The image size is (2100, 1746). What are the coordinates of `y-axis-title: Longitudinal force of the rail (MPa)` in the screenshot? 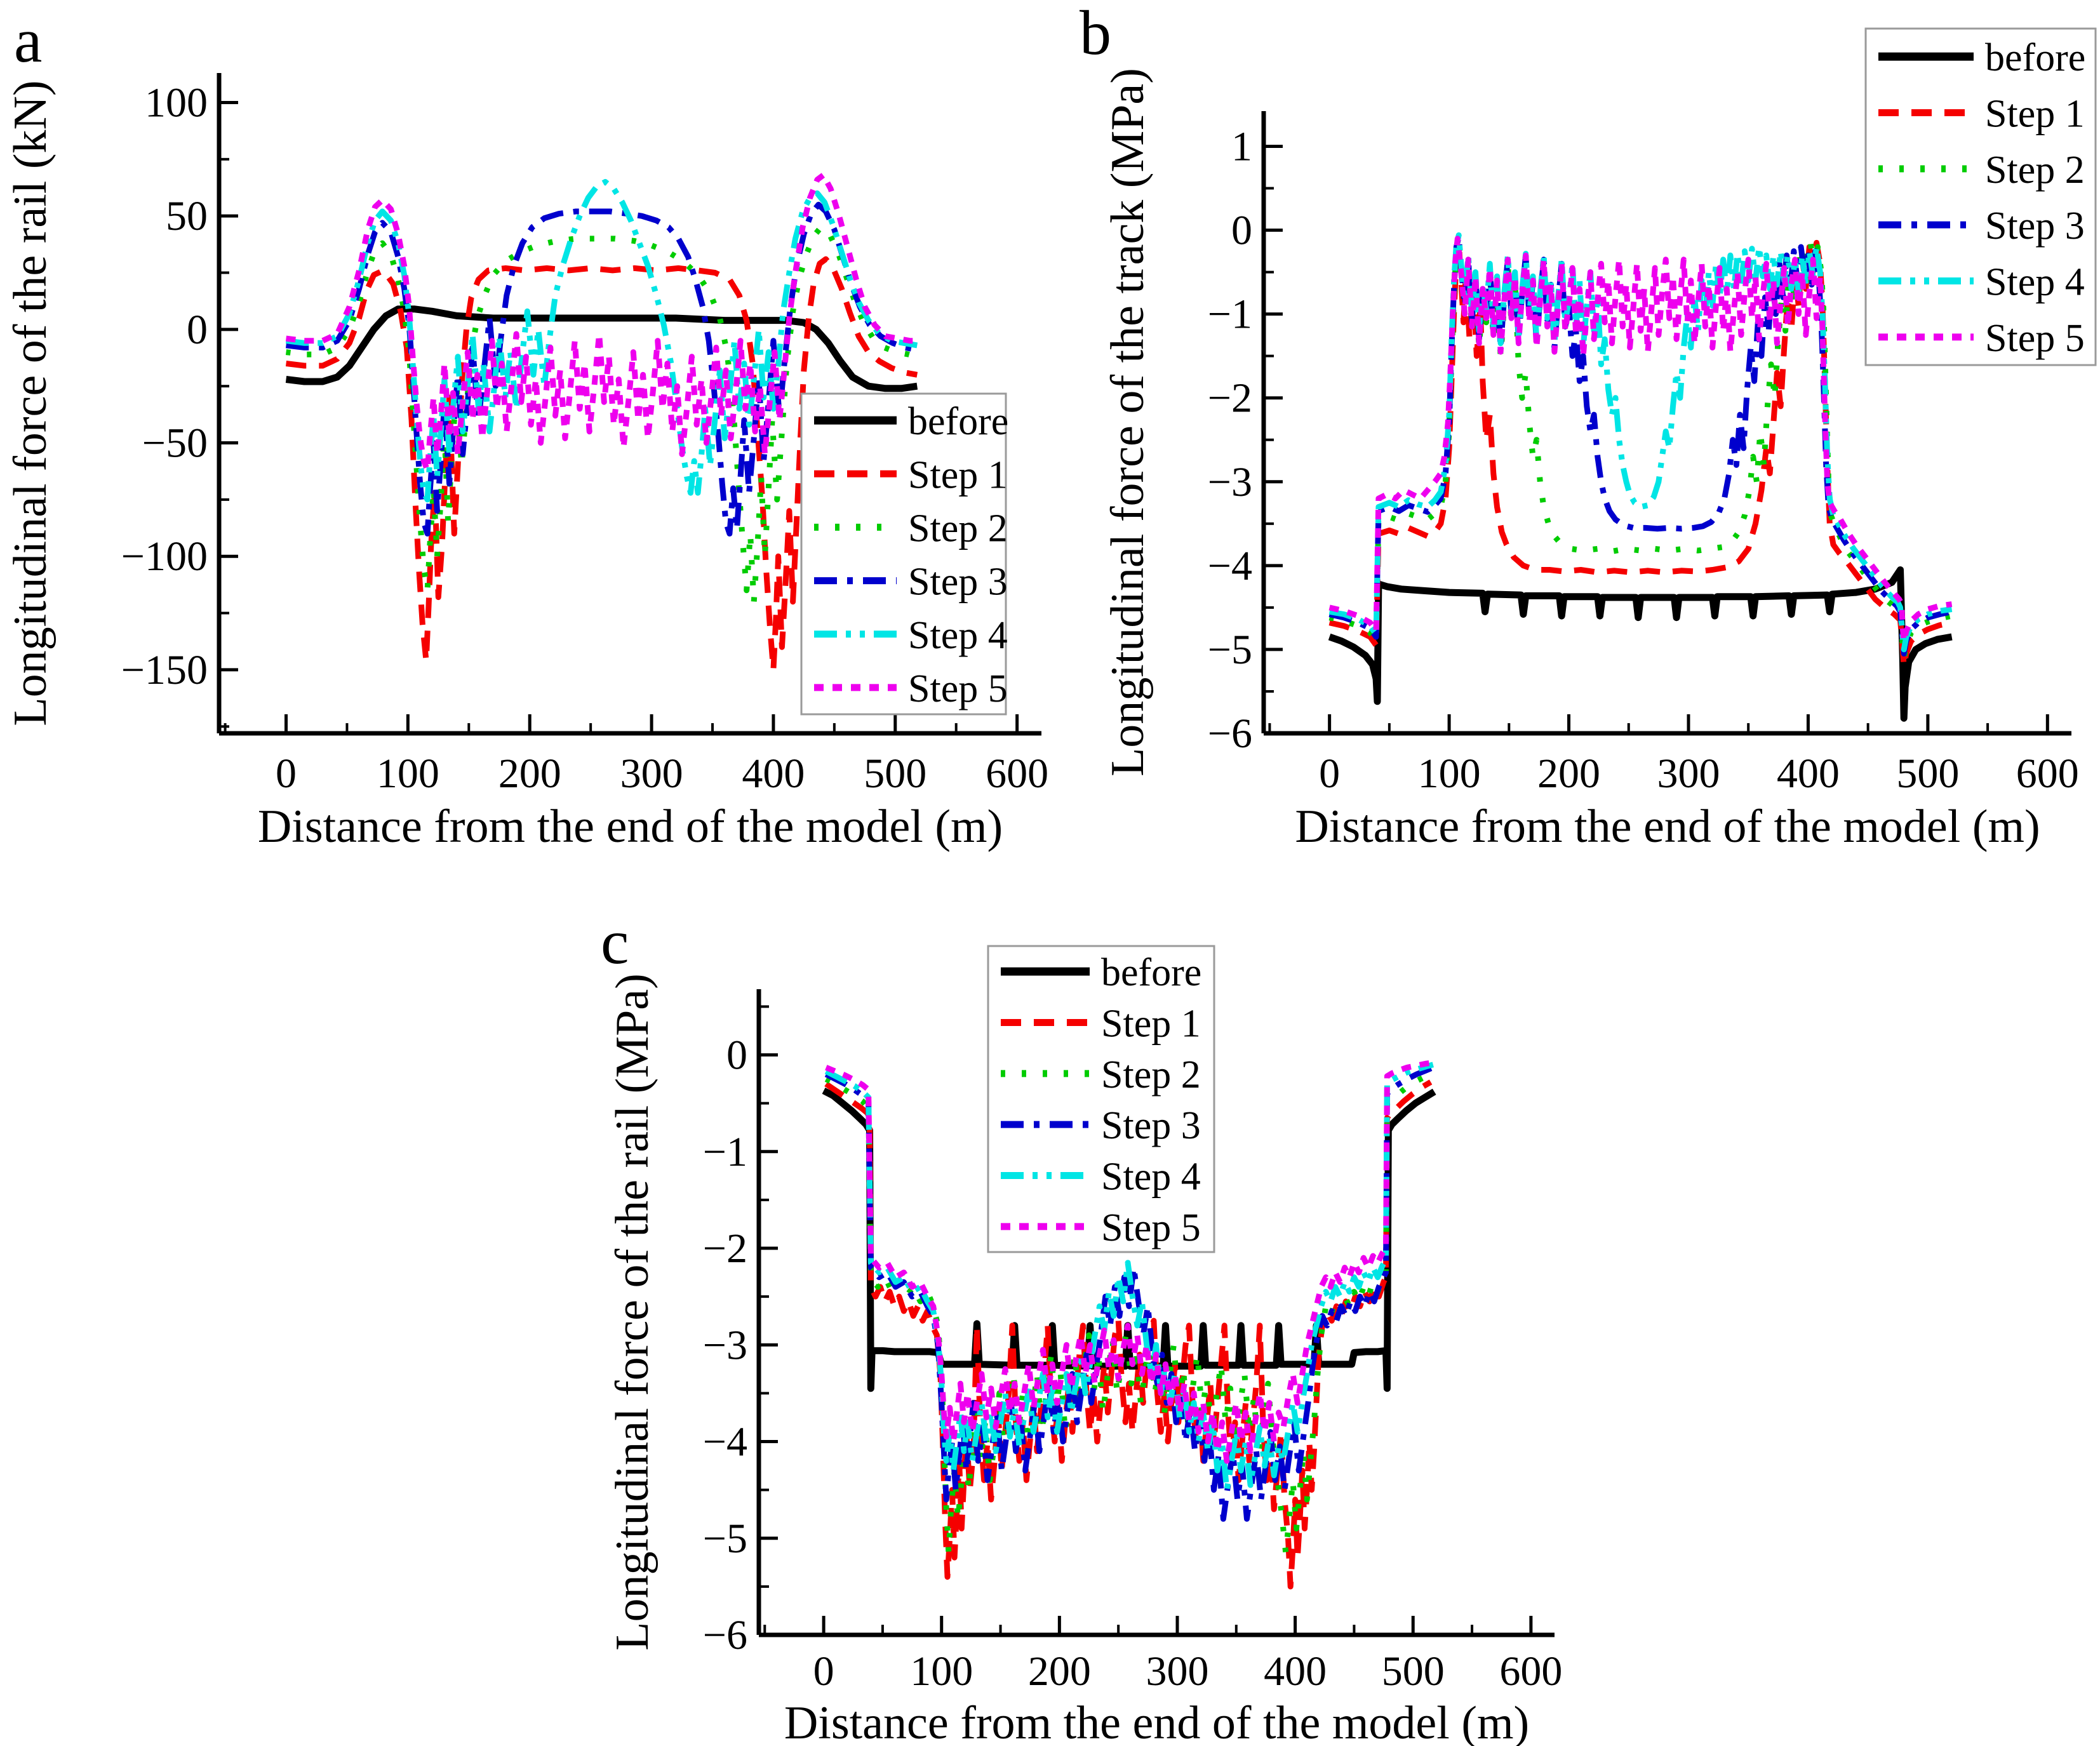 It's located at (632, 1312).